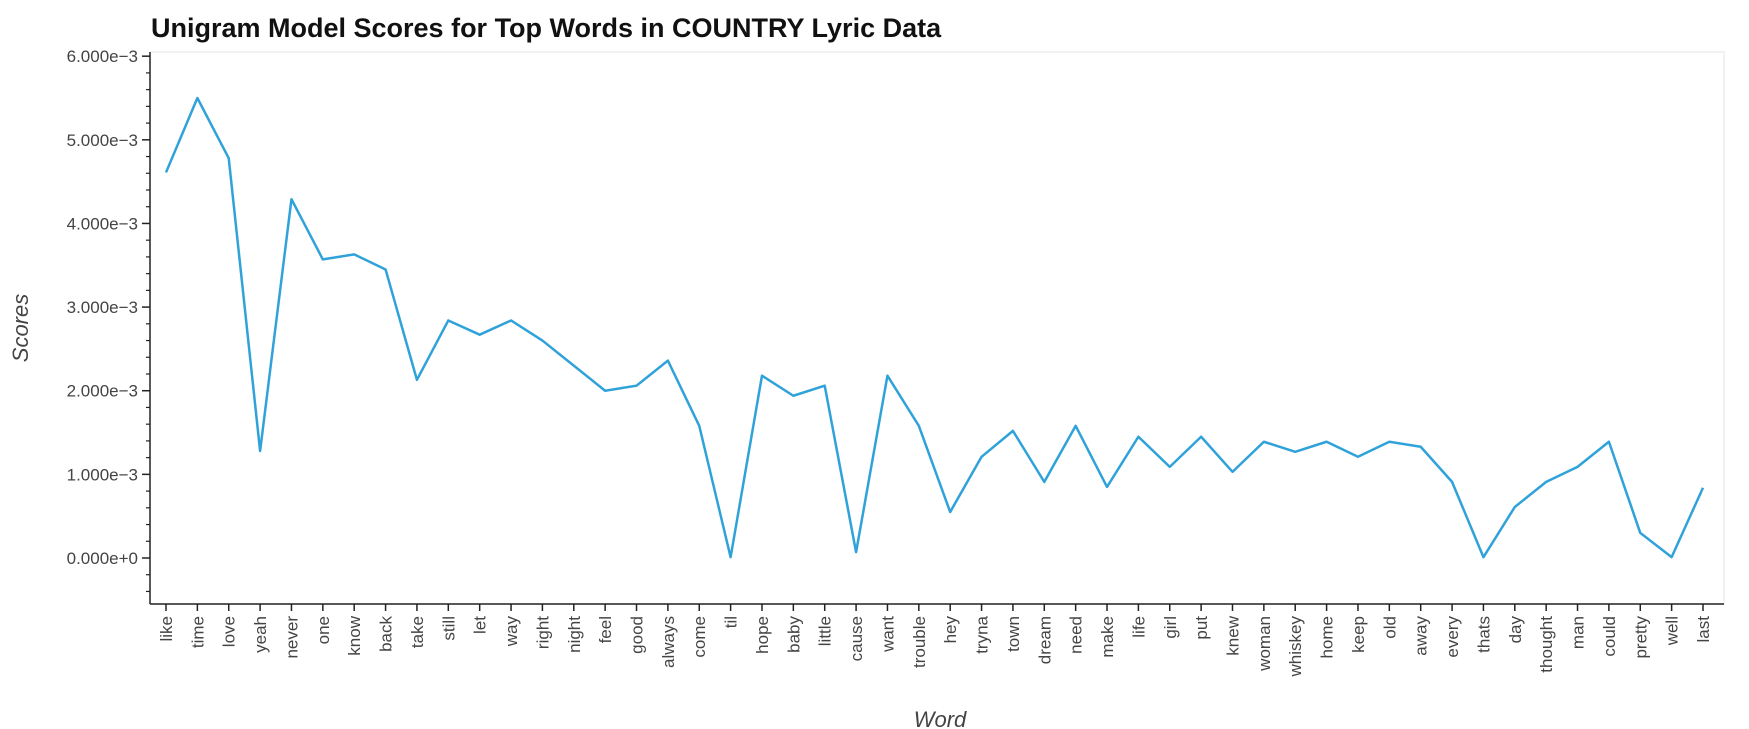 Image resolution: width=1749 pixels, height=729 pixels. What do you see at coordinates (1138, 627) in the screenshot?
I see `x-tick-label: life` at bounding box center [1138, 627].